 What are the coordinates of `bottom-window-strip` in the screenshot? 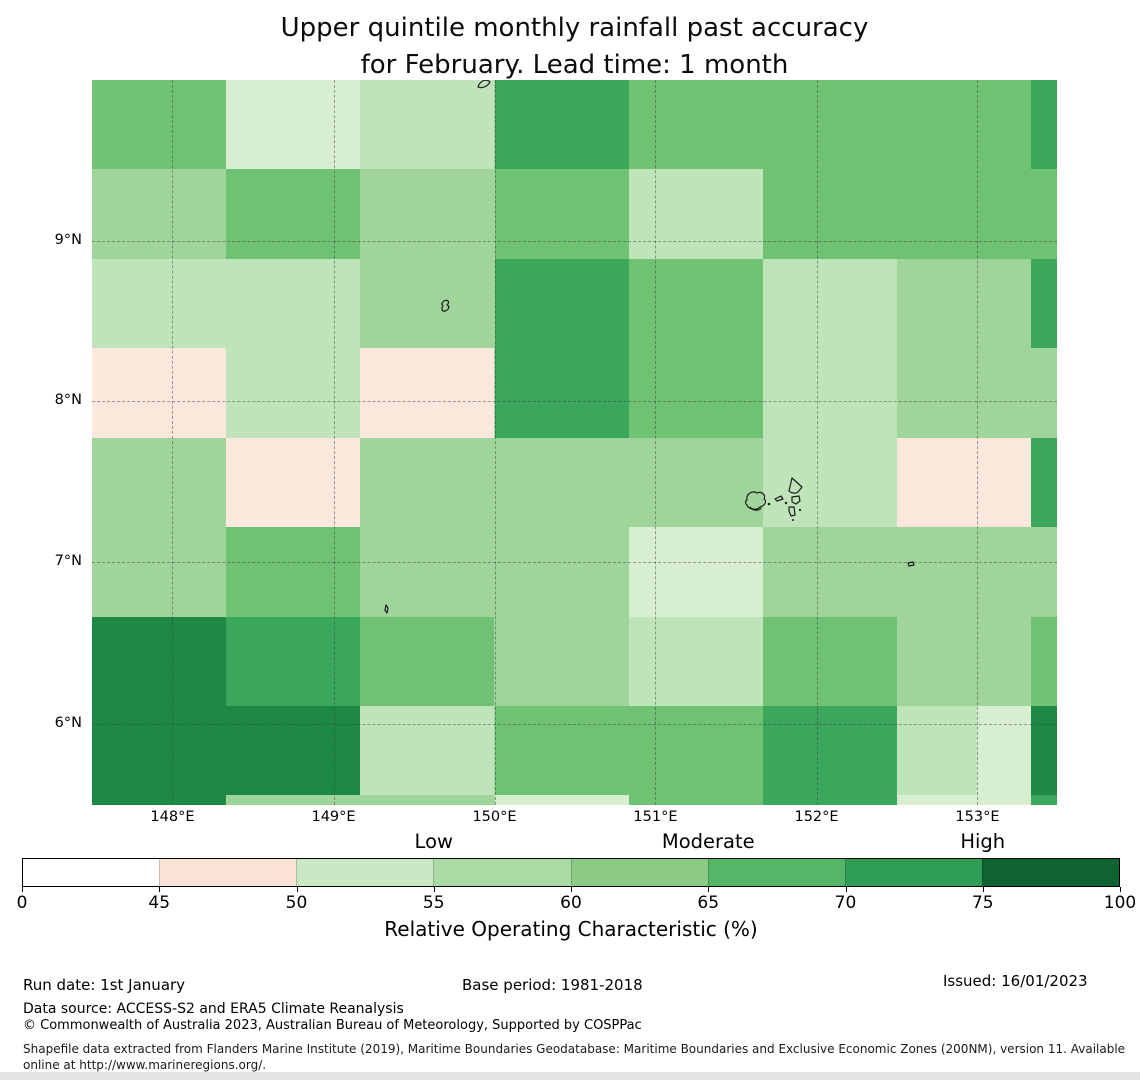 It's located at (570, 1076).